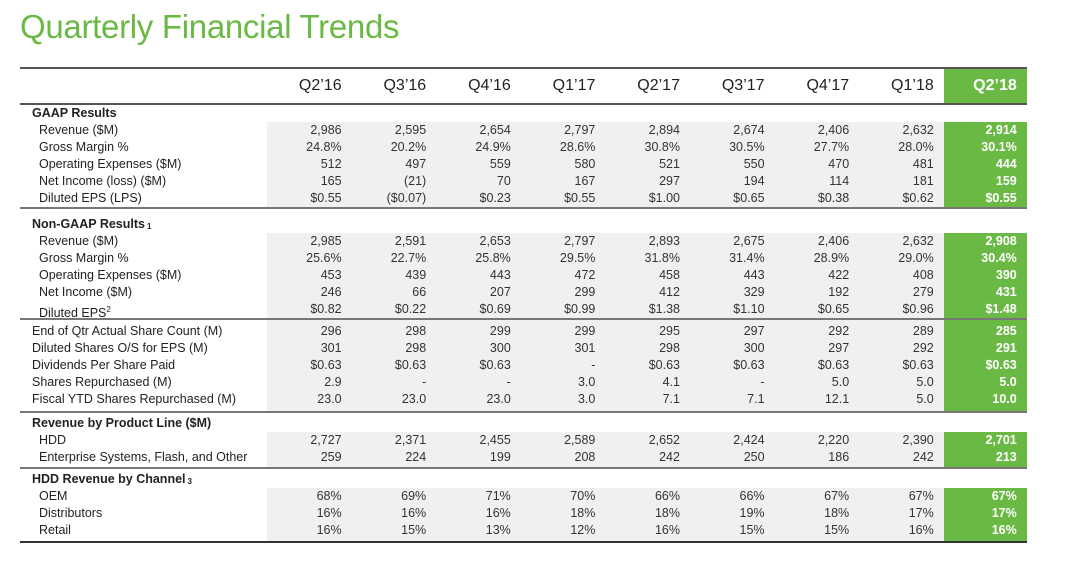 The width and height of the screenshot is (1068, 561). What do you see at coordinates (985, 331) in the screenshot?
I see `highlight-cell: 285` at bounding box center [985, 331].